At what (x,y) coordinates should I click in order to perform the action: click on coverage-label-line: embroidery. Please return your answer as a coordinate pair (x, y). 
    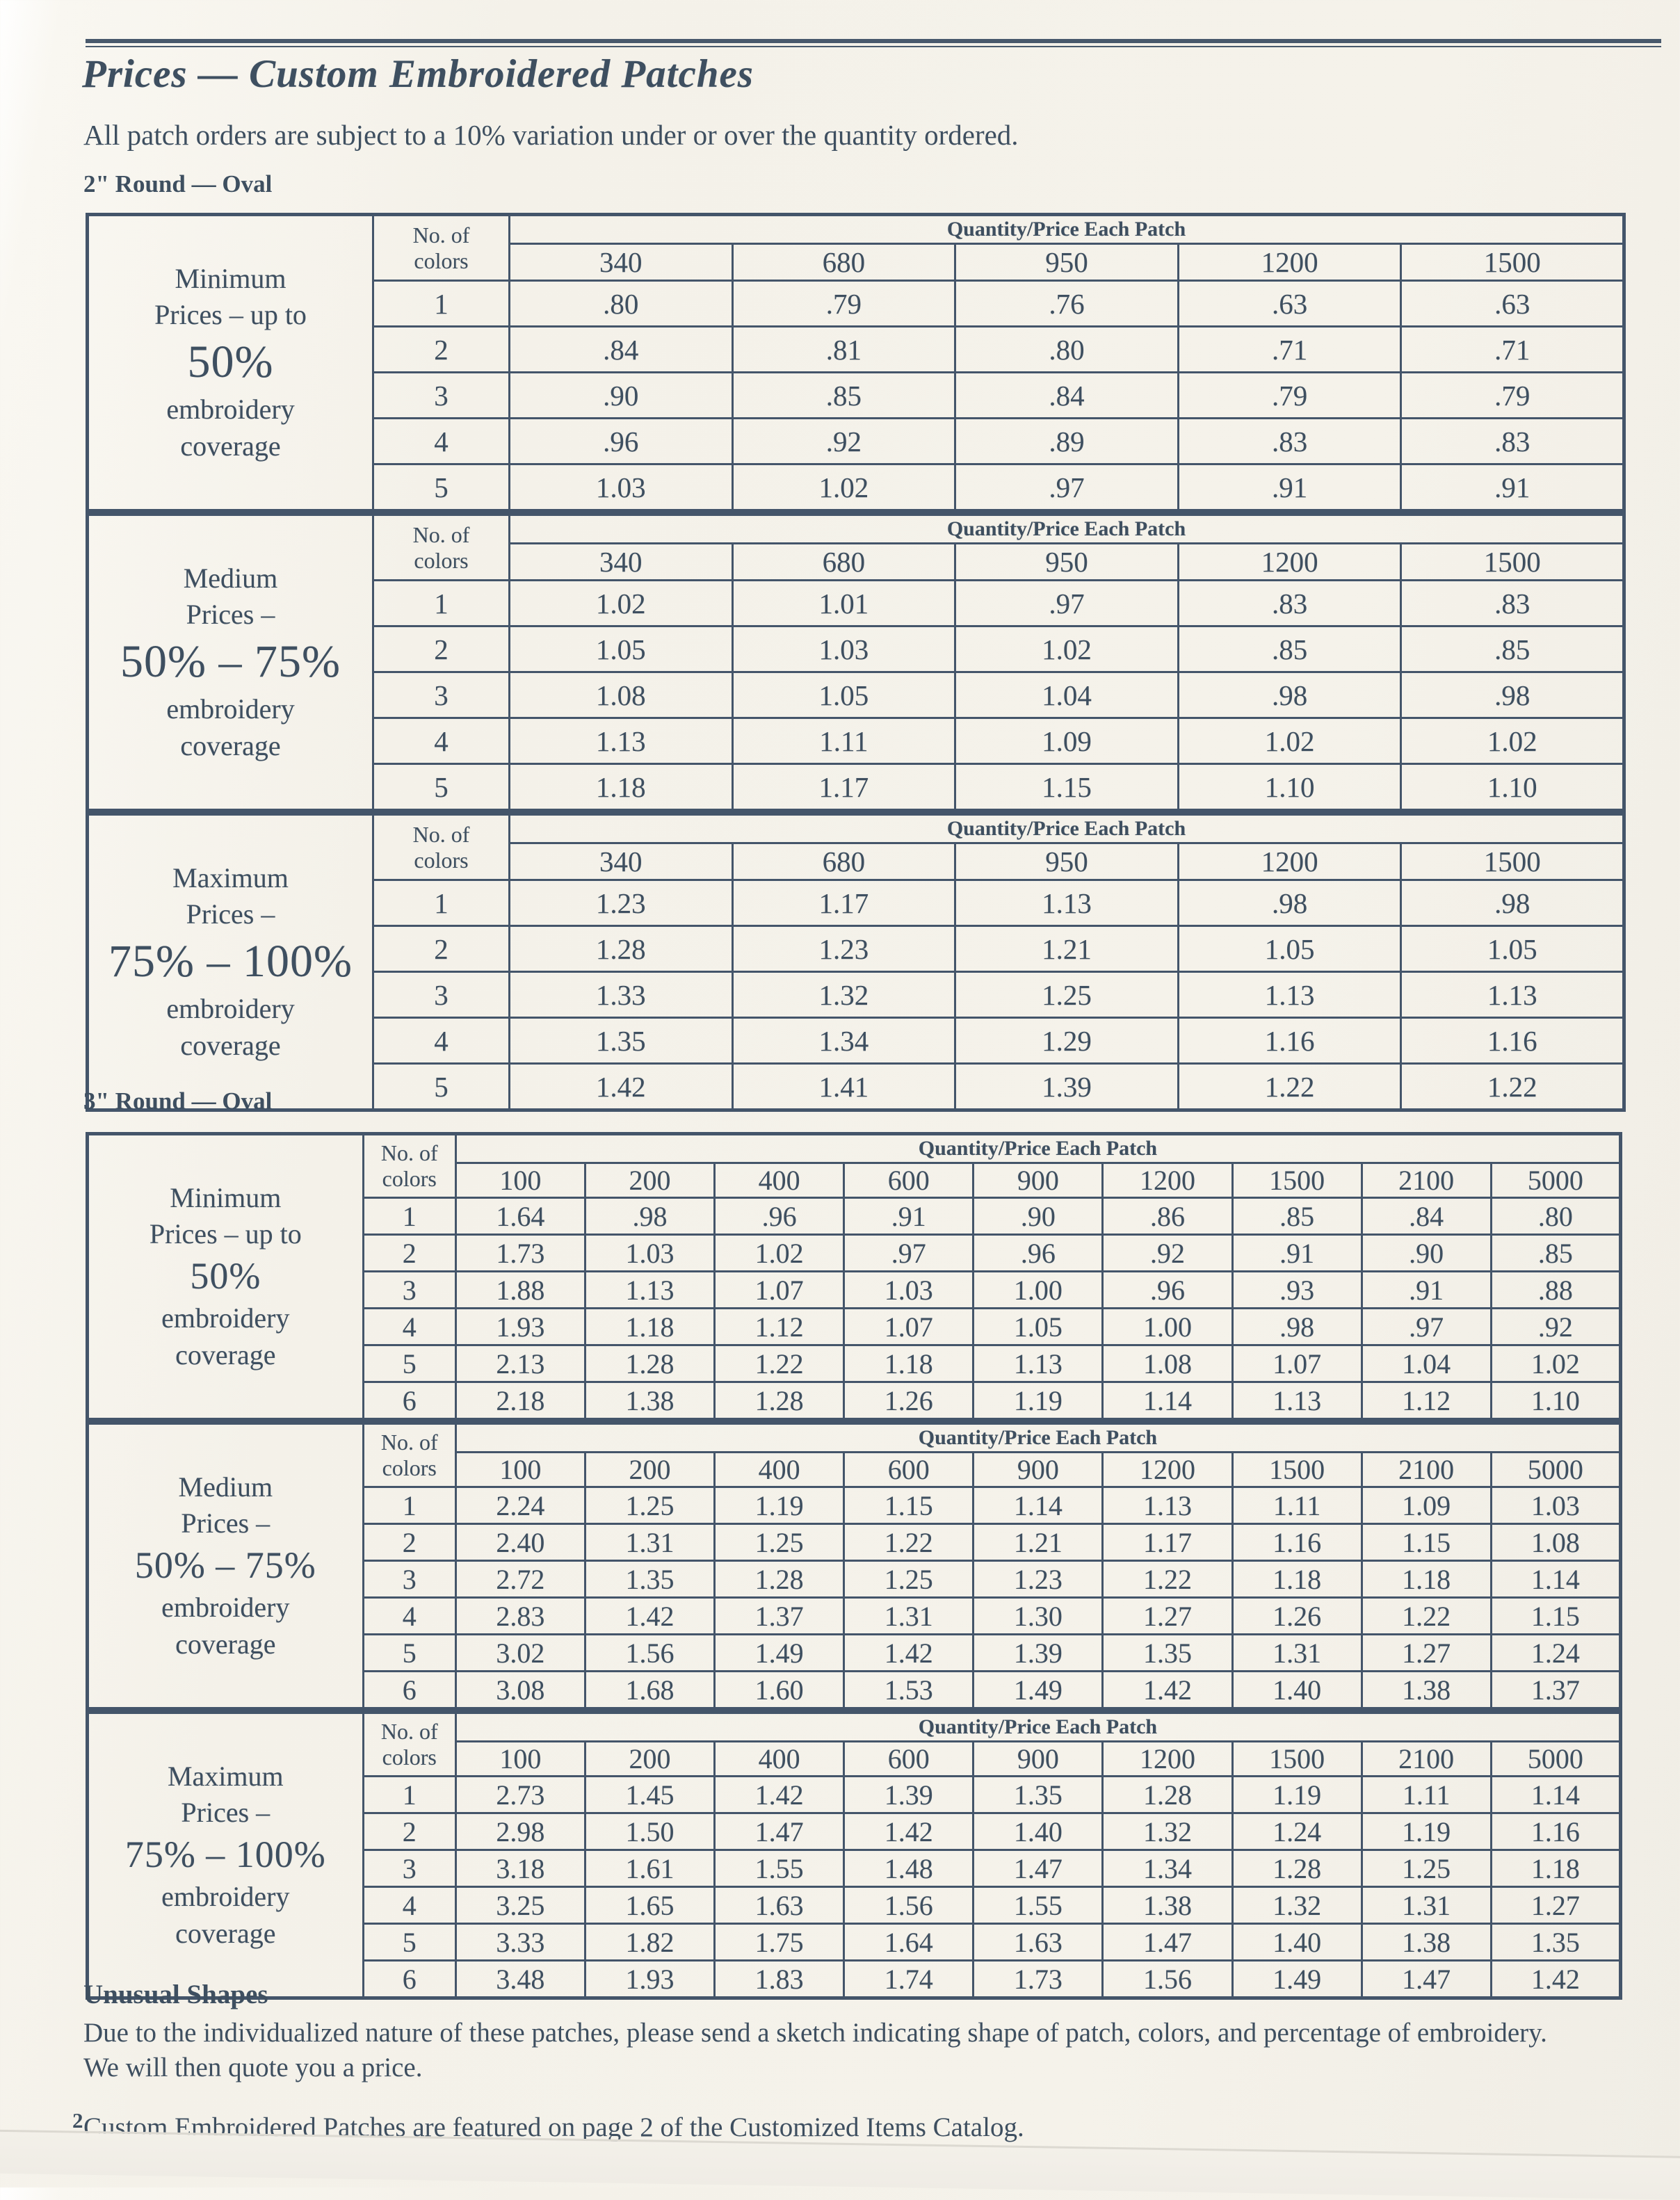
    Looking at the image, I should click on (230, 1008).